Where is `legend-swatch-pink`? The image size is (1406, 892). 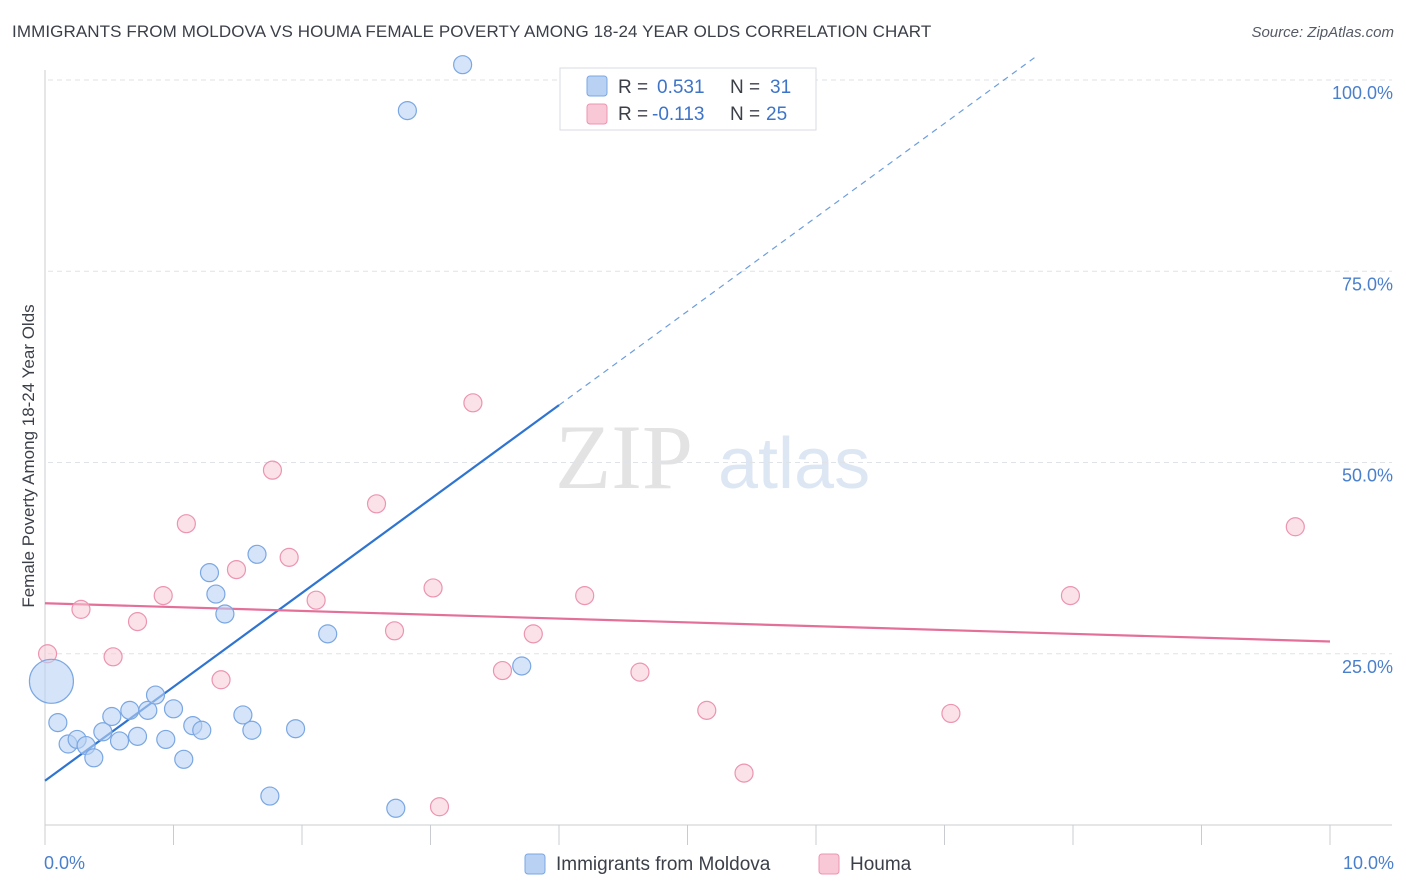 legend-swatch-pink is located at coordinates (597, 114).